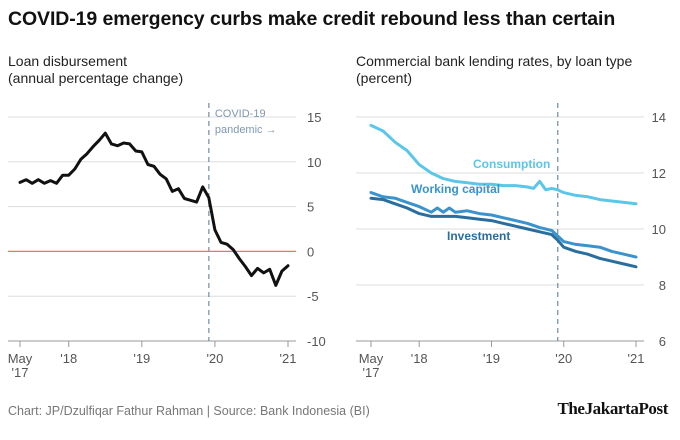  Describe the element at coordinates (503, 225) in the screenshot. I see `working-capital-series-line` at that location.